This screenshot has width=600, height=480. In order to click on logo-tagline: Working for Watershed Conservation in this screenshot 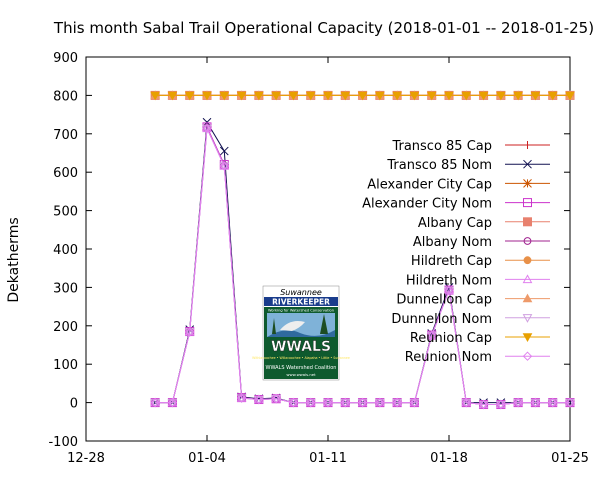, I will do `click(301, 311)`.